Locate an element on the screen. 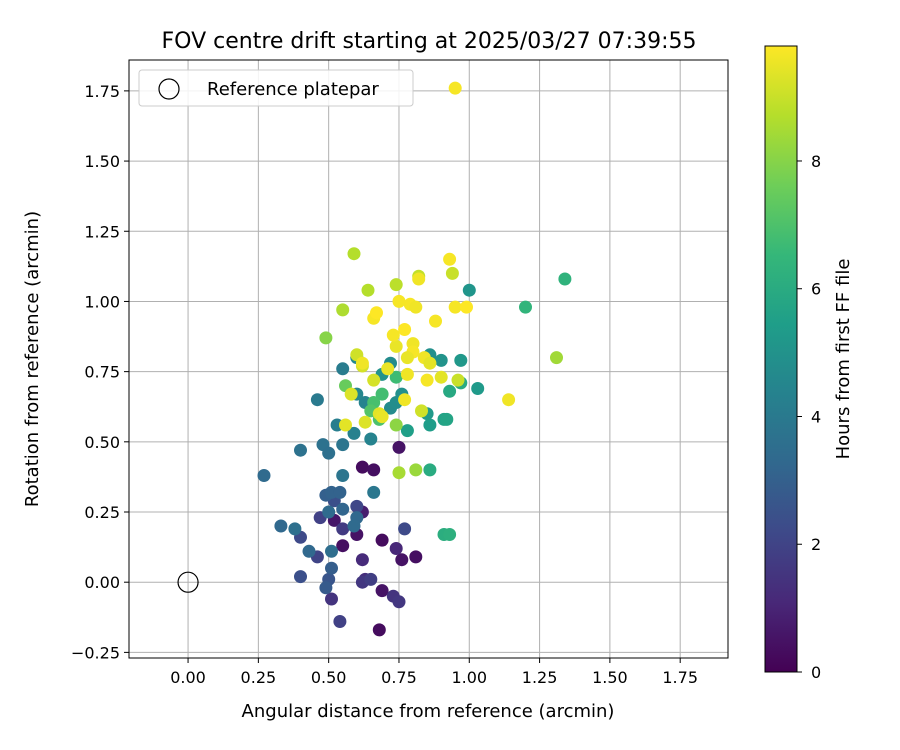 The image size is (900, 750). colorbar-gradient is located at coordinates (781, 359).